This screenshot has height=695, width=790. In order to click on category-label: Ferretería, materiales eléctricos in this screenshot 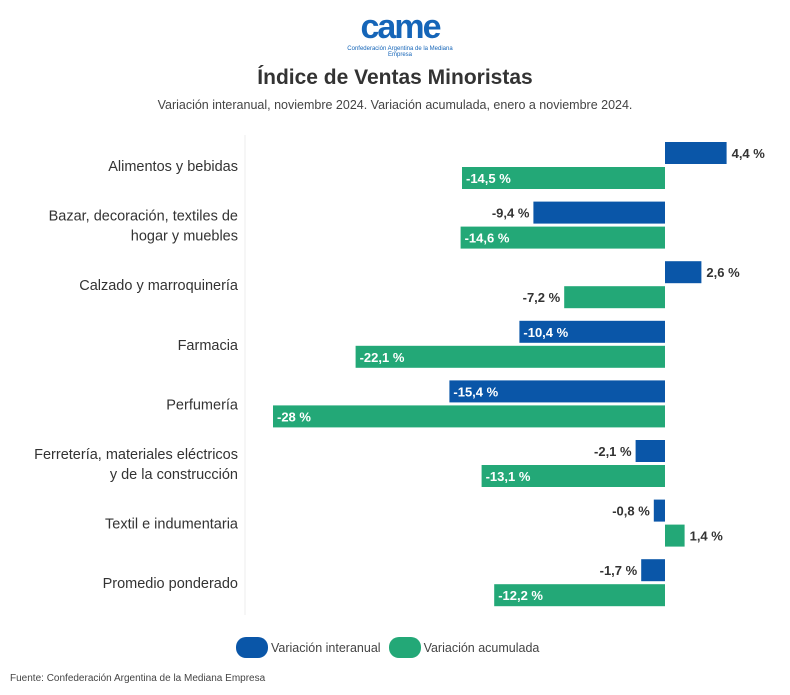, I will do `click(136, 455)`.